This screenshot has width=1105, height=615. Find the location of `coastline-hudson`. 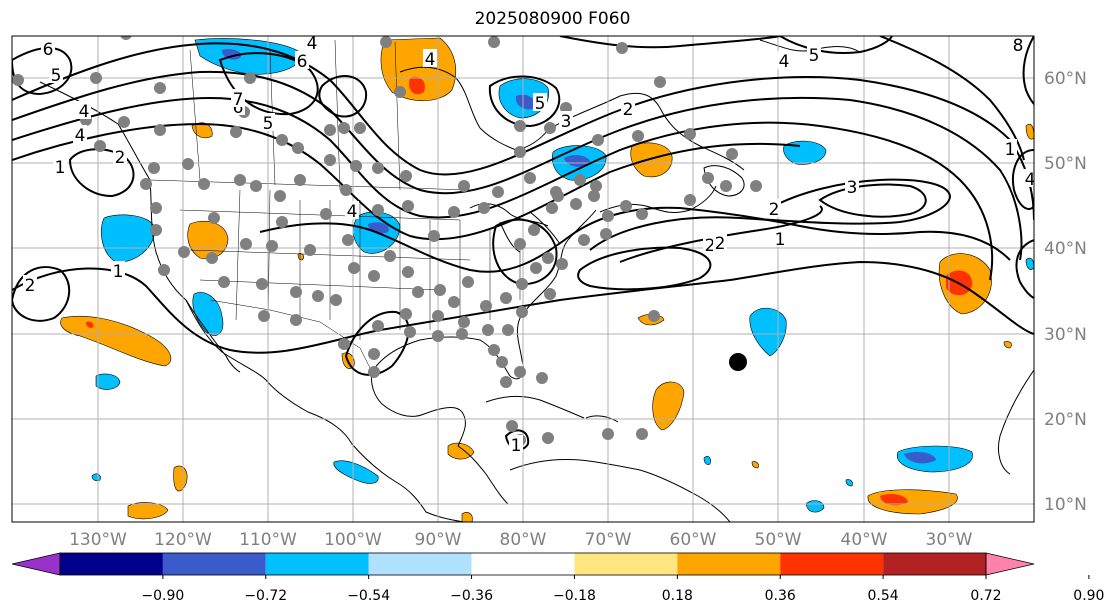

coastline-hudson is located at coordinates (474, 108).